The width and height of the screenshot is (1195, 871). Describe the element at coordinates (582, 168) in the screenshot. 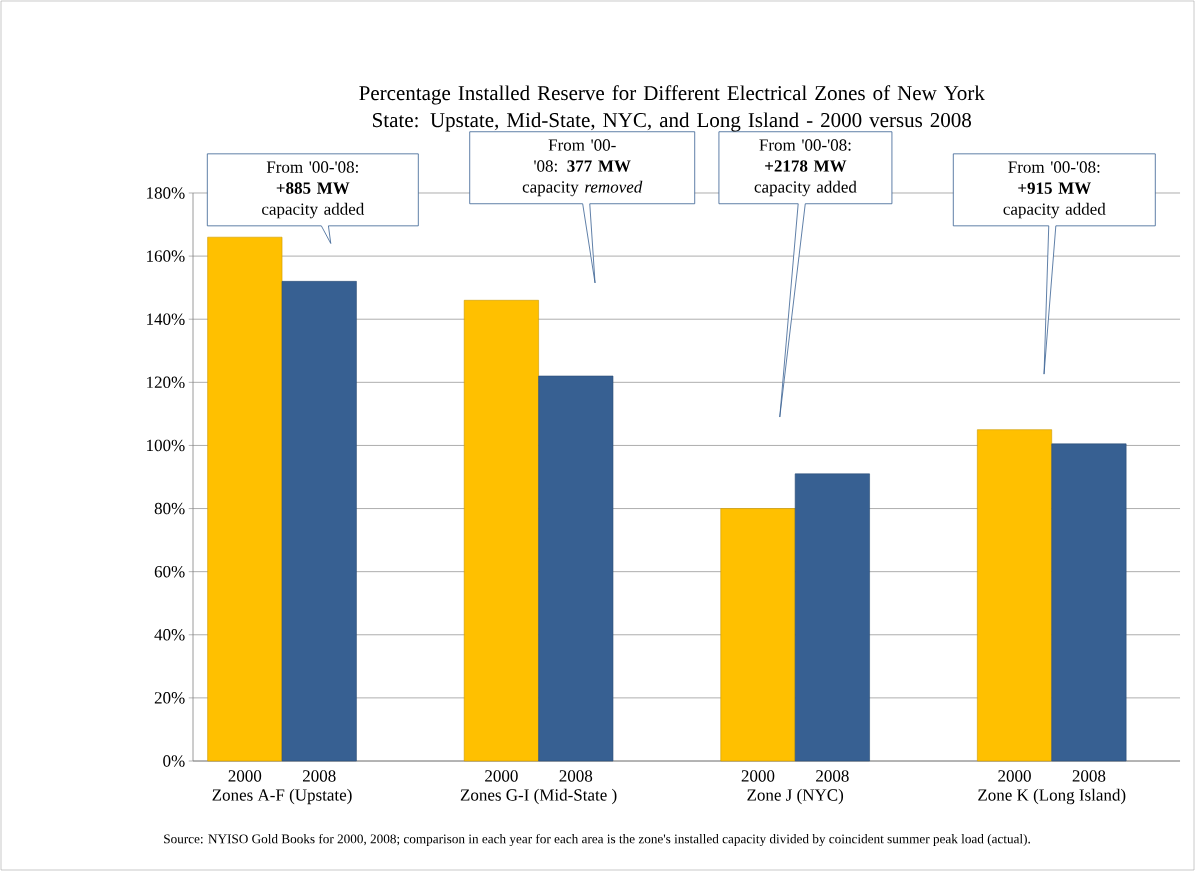

I see `annotation: From '00-'08: 377 MW capacity removed` at that location.